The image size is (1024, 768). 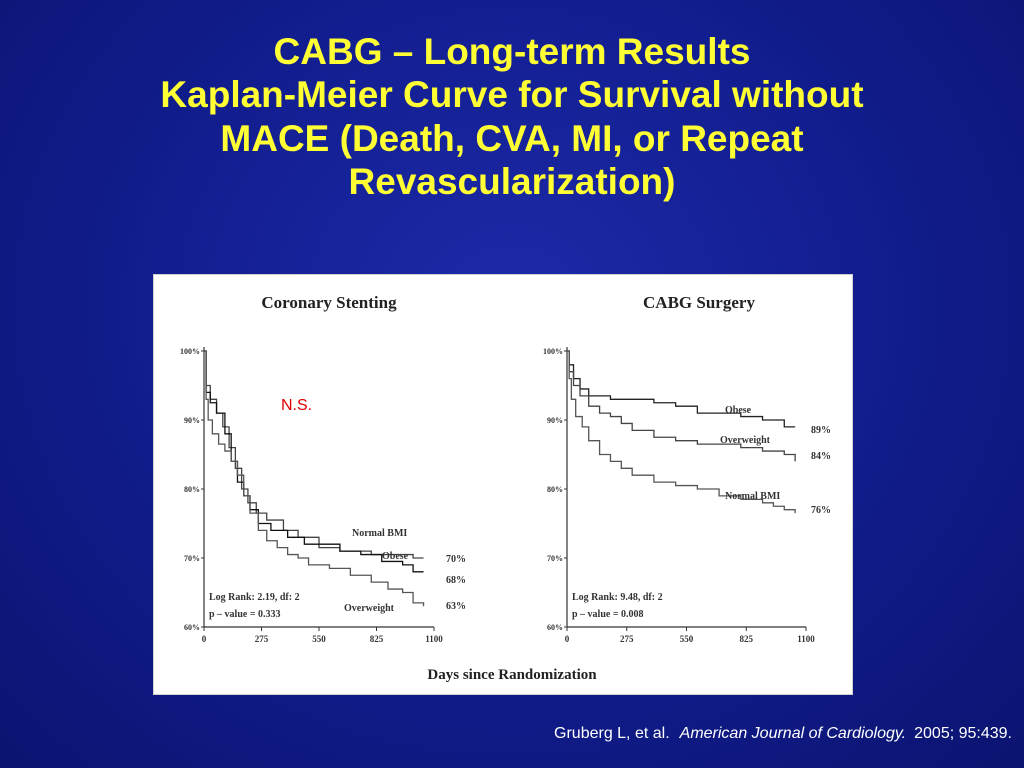 I want to click on title-line-3: MACE (Death, CVA, MI, or Repeat, so click(x=512, y=138).